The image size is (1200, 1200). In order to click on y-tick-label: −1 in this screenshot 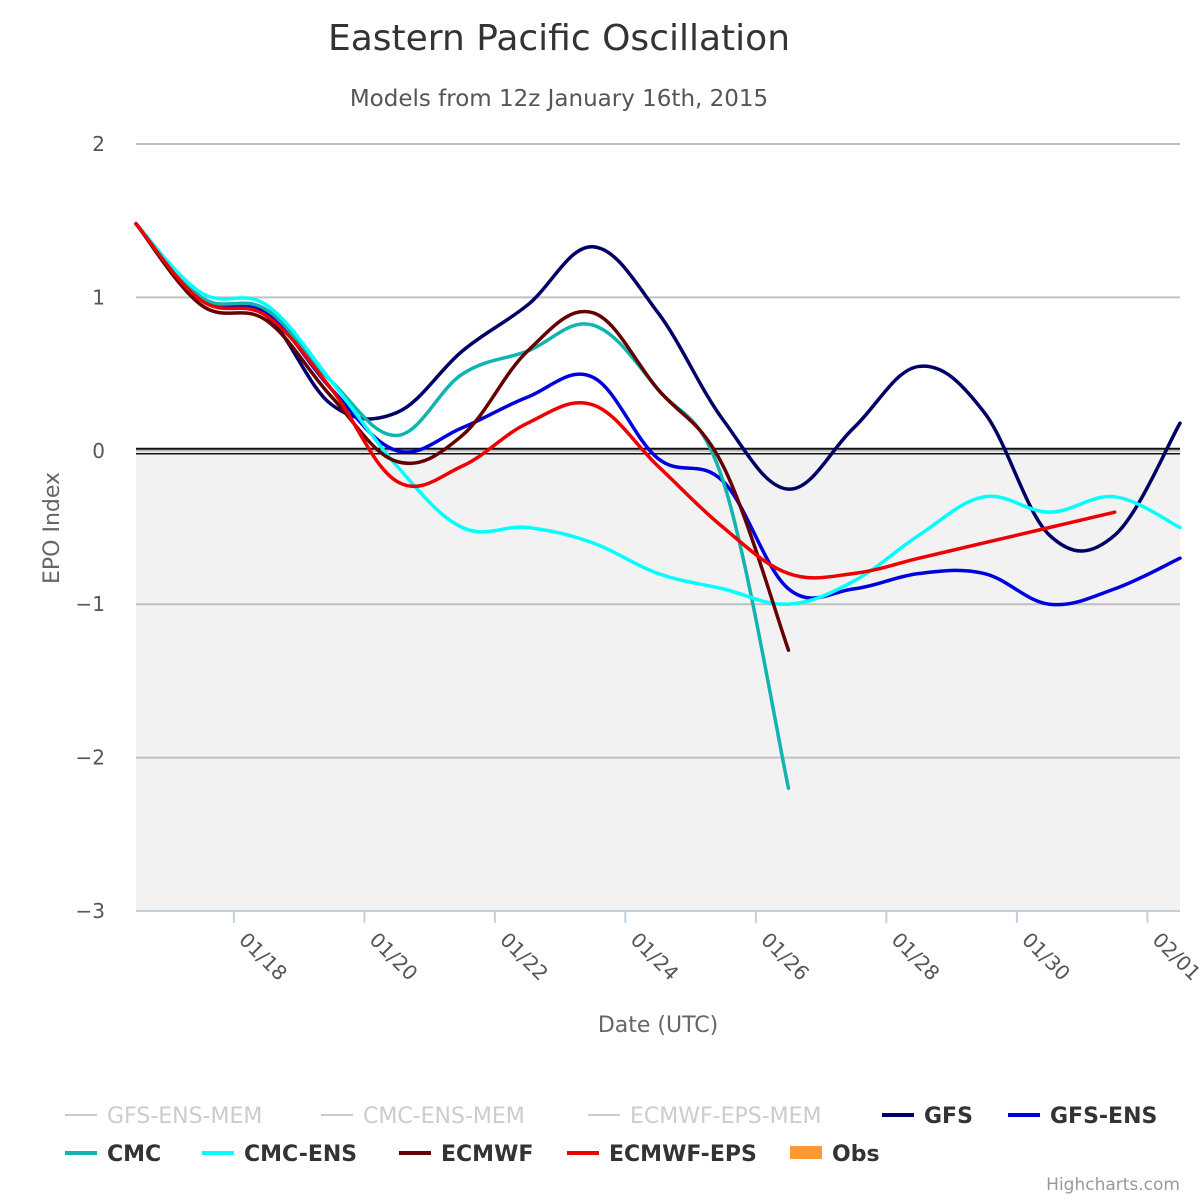, I will do `click(90, 604)`.